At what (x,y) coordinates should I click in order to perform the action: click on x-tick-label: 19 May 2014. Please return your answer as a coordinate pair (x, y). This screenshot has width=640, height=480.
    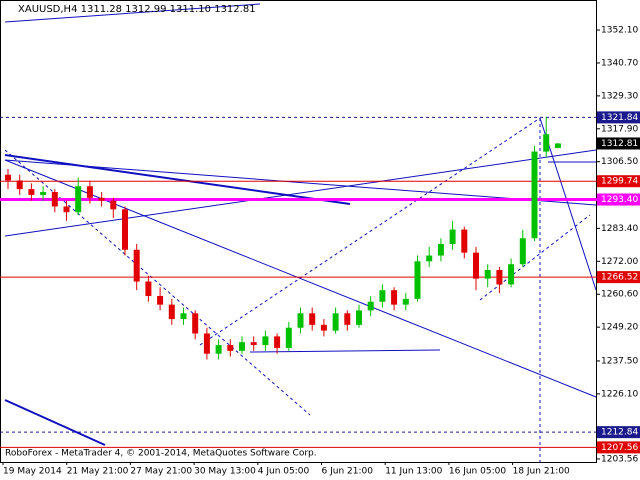
    Looking at the image, I should click on (32, 472).